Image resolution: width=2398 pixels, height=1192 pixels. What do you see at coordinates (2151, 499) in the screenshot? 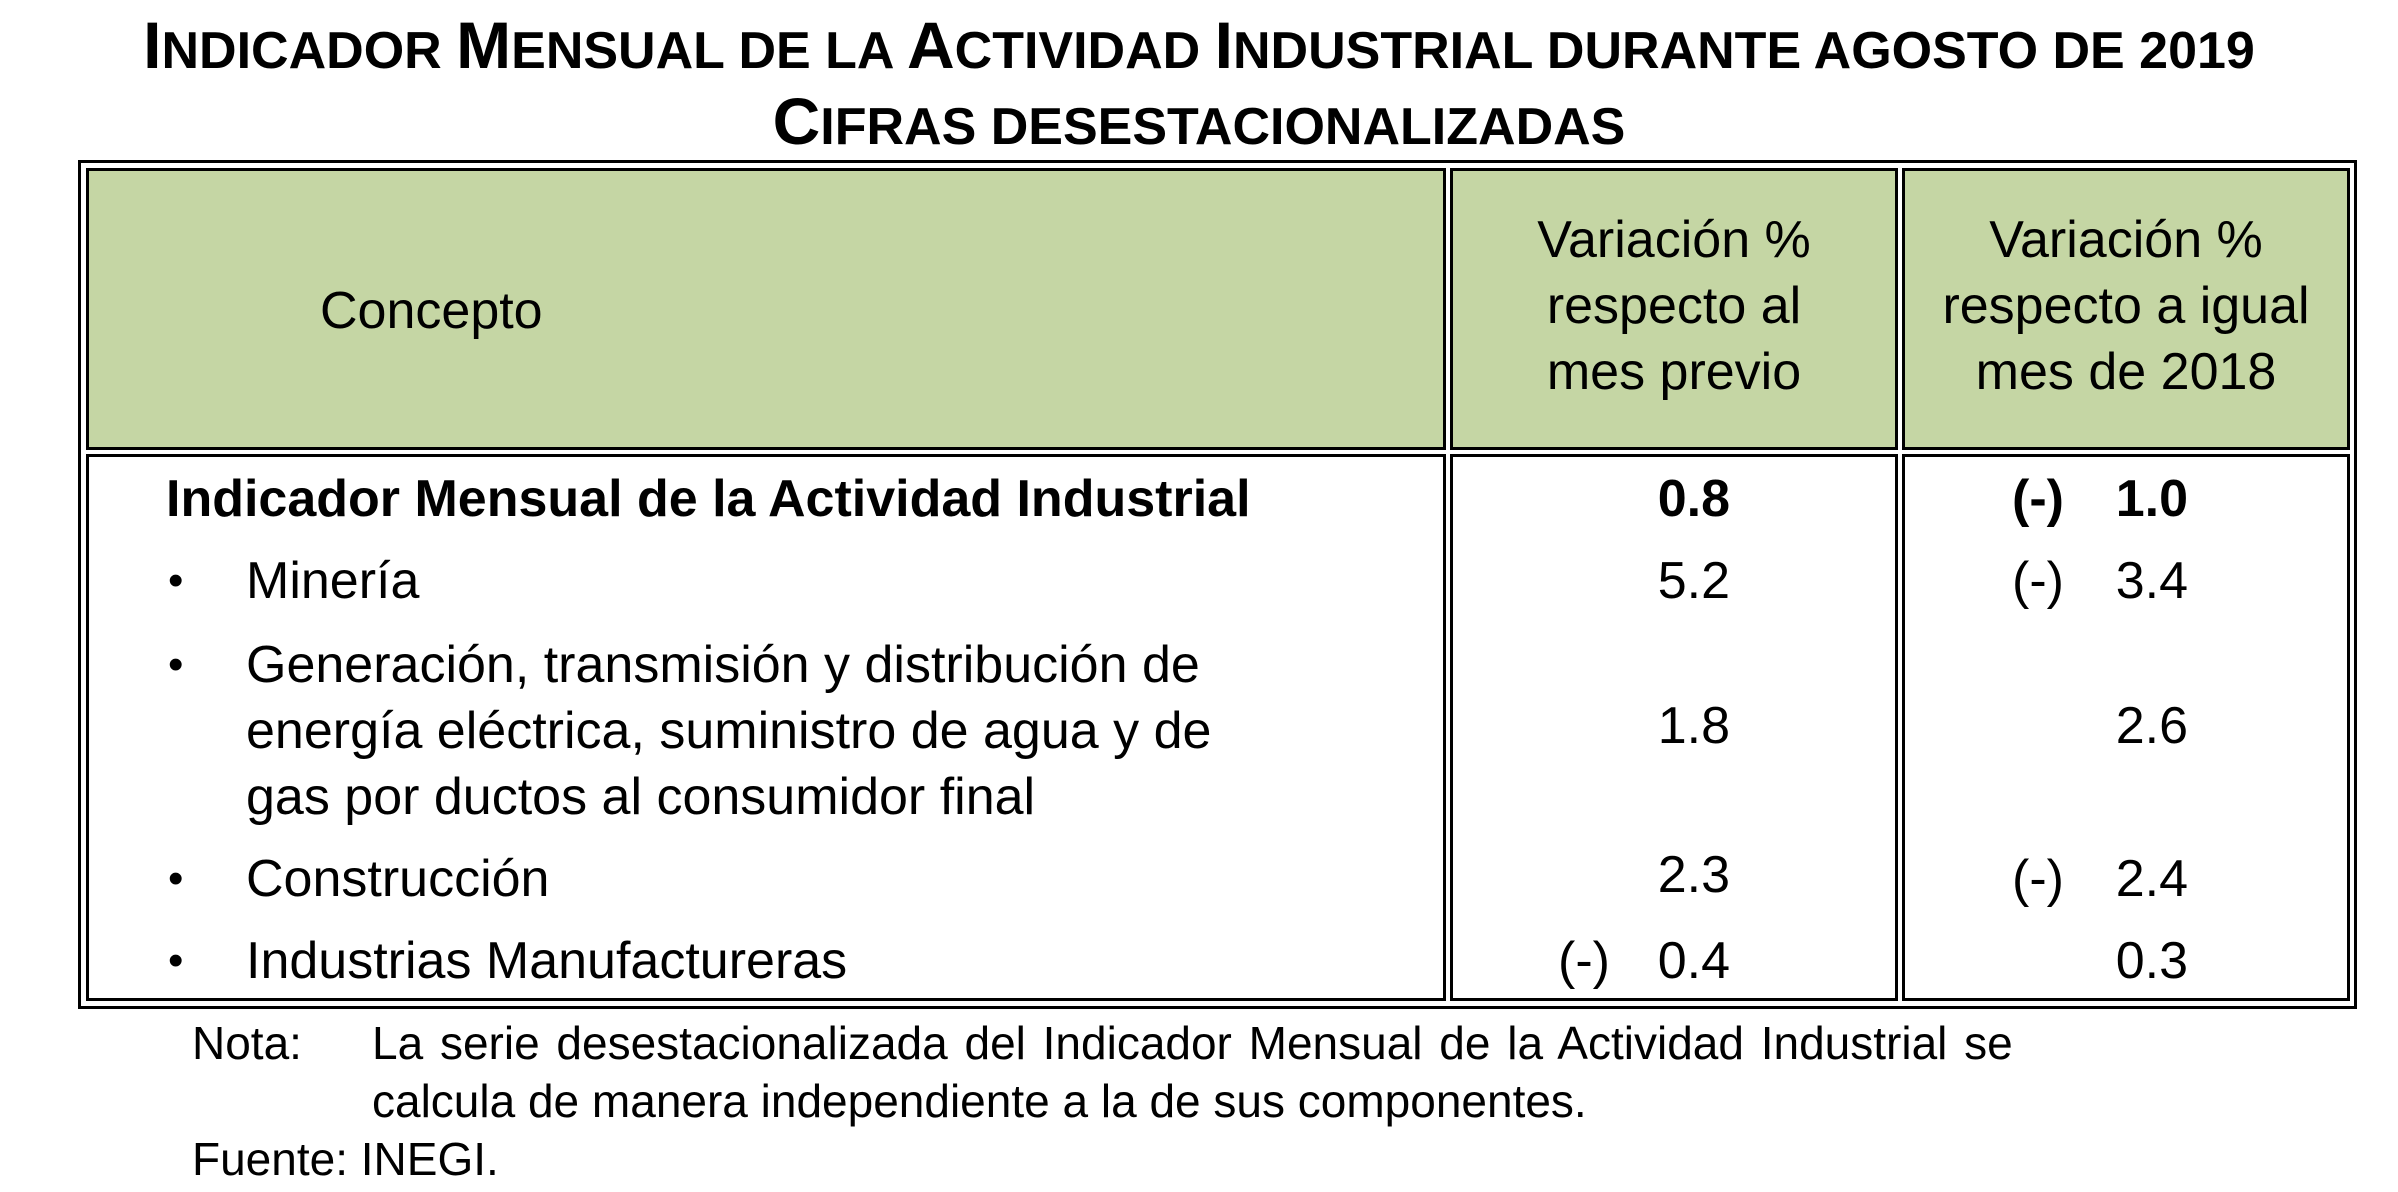
I see `row-value-anual-total: 1.0` at bounding box center [2151, 499].